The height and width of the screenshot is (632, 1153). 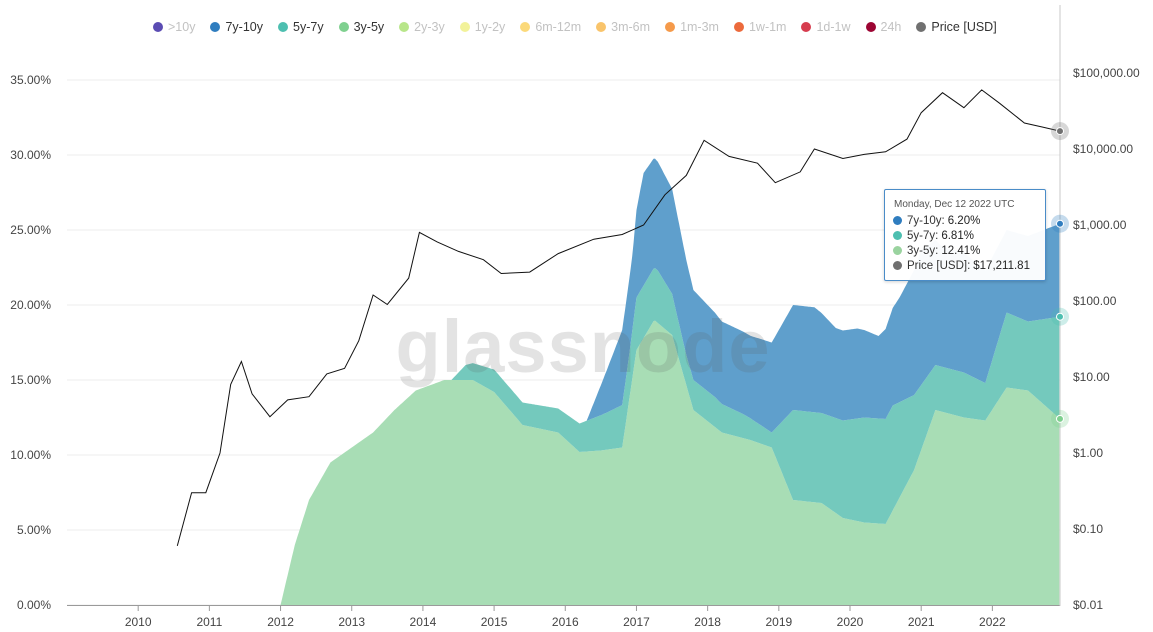 I want to click on y-left-tick-label: 0.00%, so click(x=34, y=605).